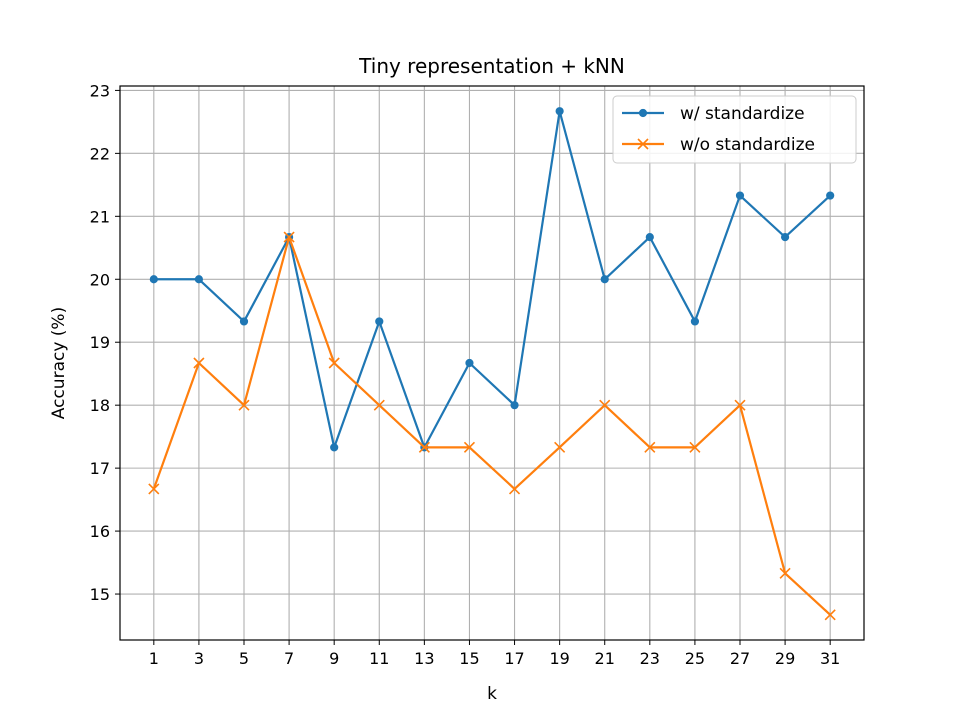 The image size is (960, 720). What do you see at coordinates (289, 658) in the screenshot?
I see `x-tick-label: 7` at bounding box center [289, 658].